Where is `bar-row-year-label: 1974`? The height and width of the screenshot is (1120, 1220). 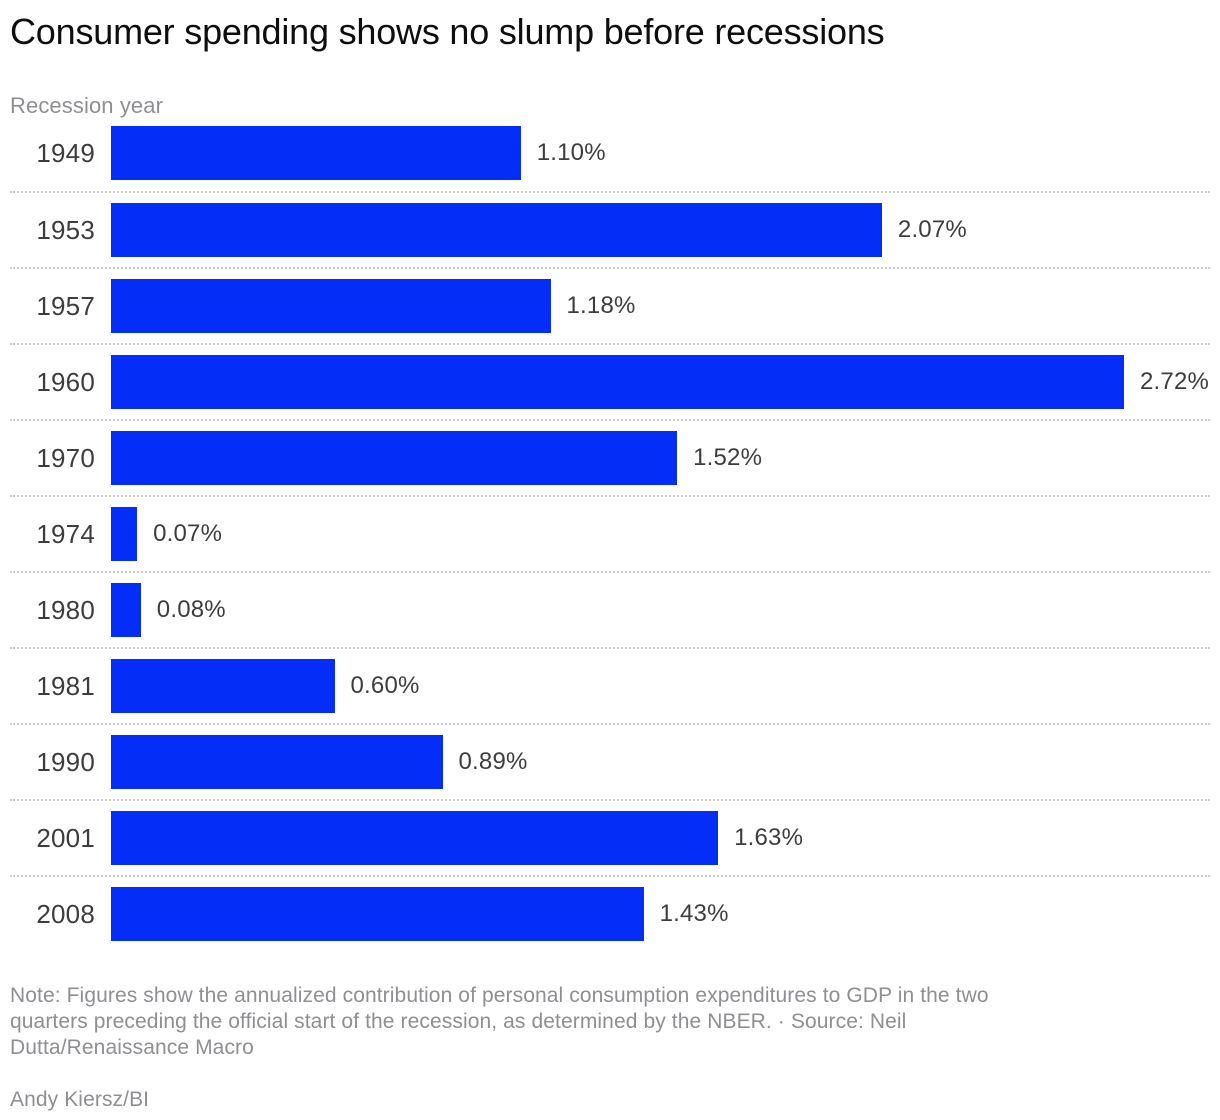 bar-row-year-label: 1974 is located at coordinates (65, 533).